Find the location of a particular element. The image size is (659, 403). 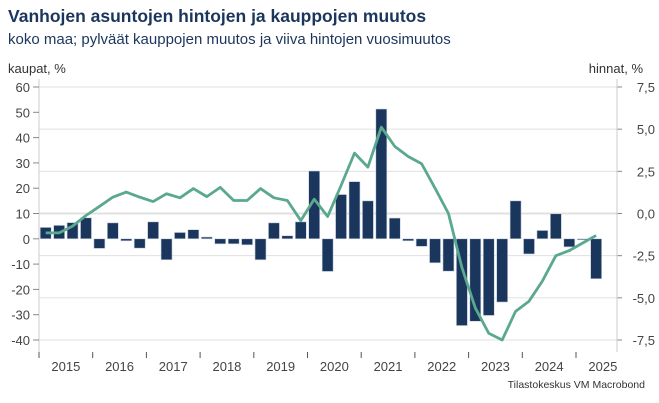

x-tick-label: 2023 is located at coordinates (495, 366).